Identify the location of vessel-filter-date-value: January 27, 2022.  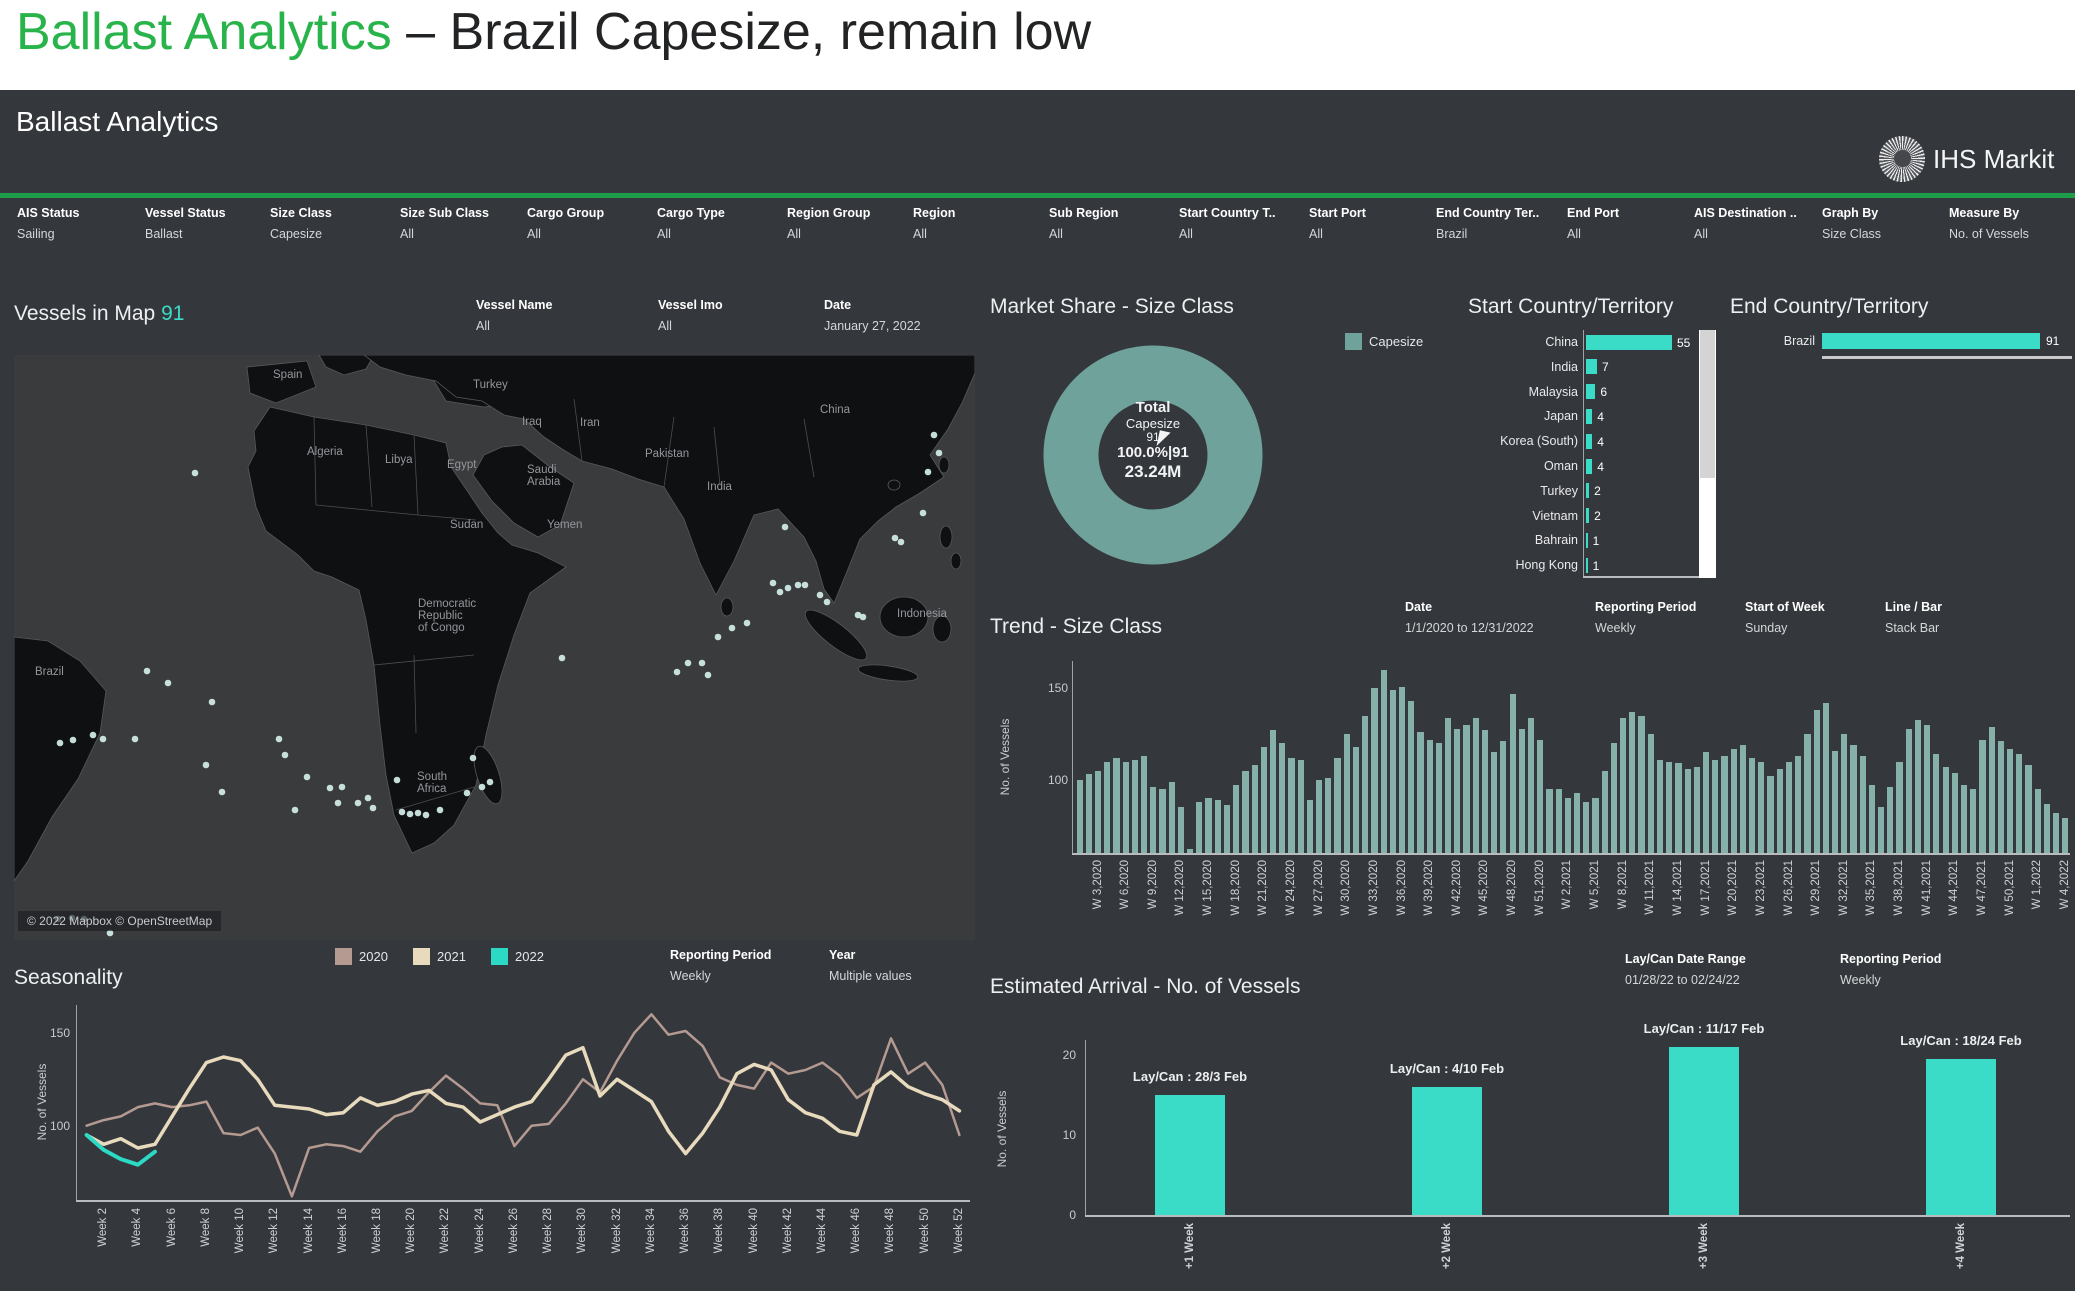
(872, 326).